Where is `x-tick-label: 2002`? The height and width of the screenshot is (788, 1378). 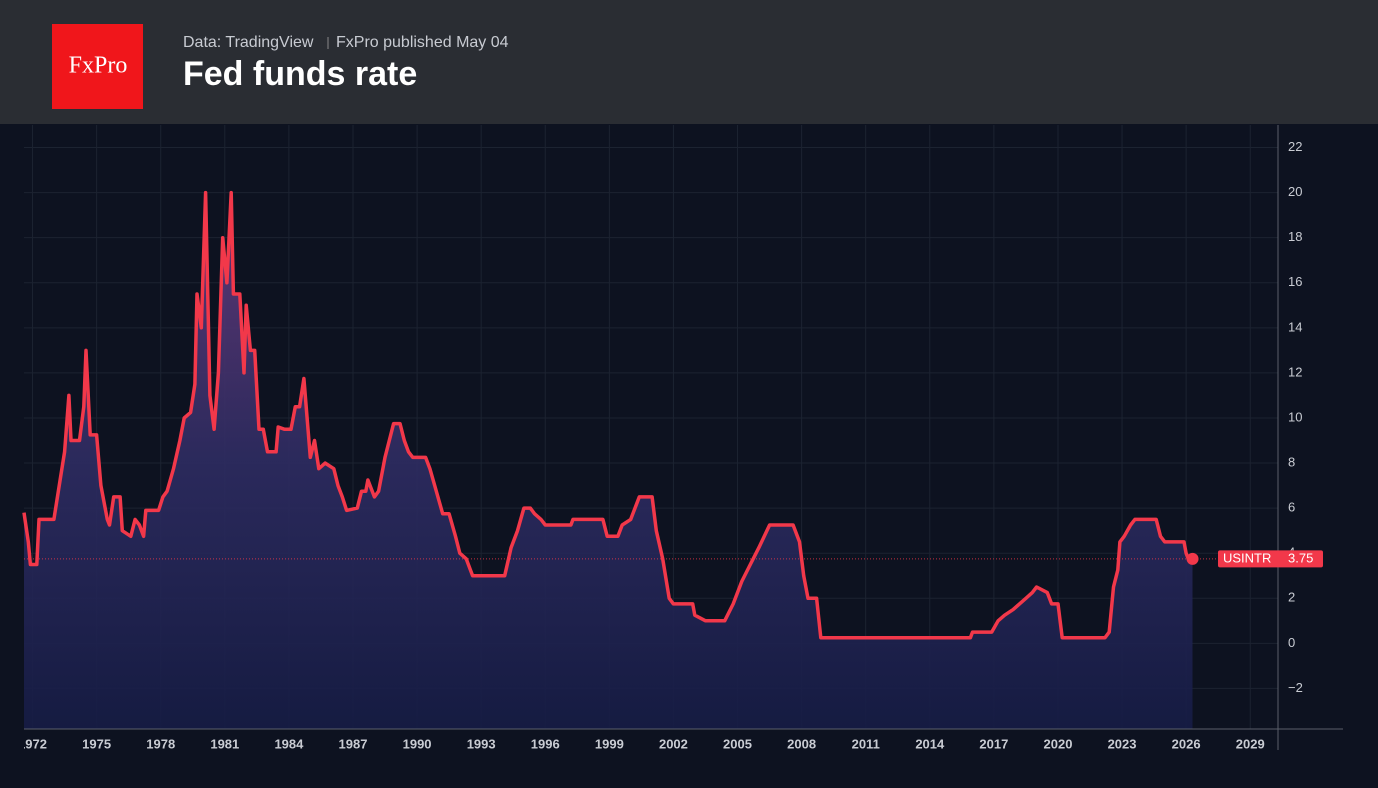 x-tick-label: 2002 is located at coordinates (673, 743).